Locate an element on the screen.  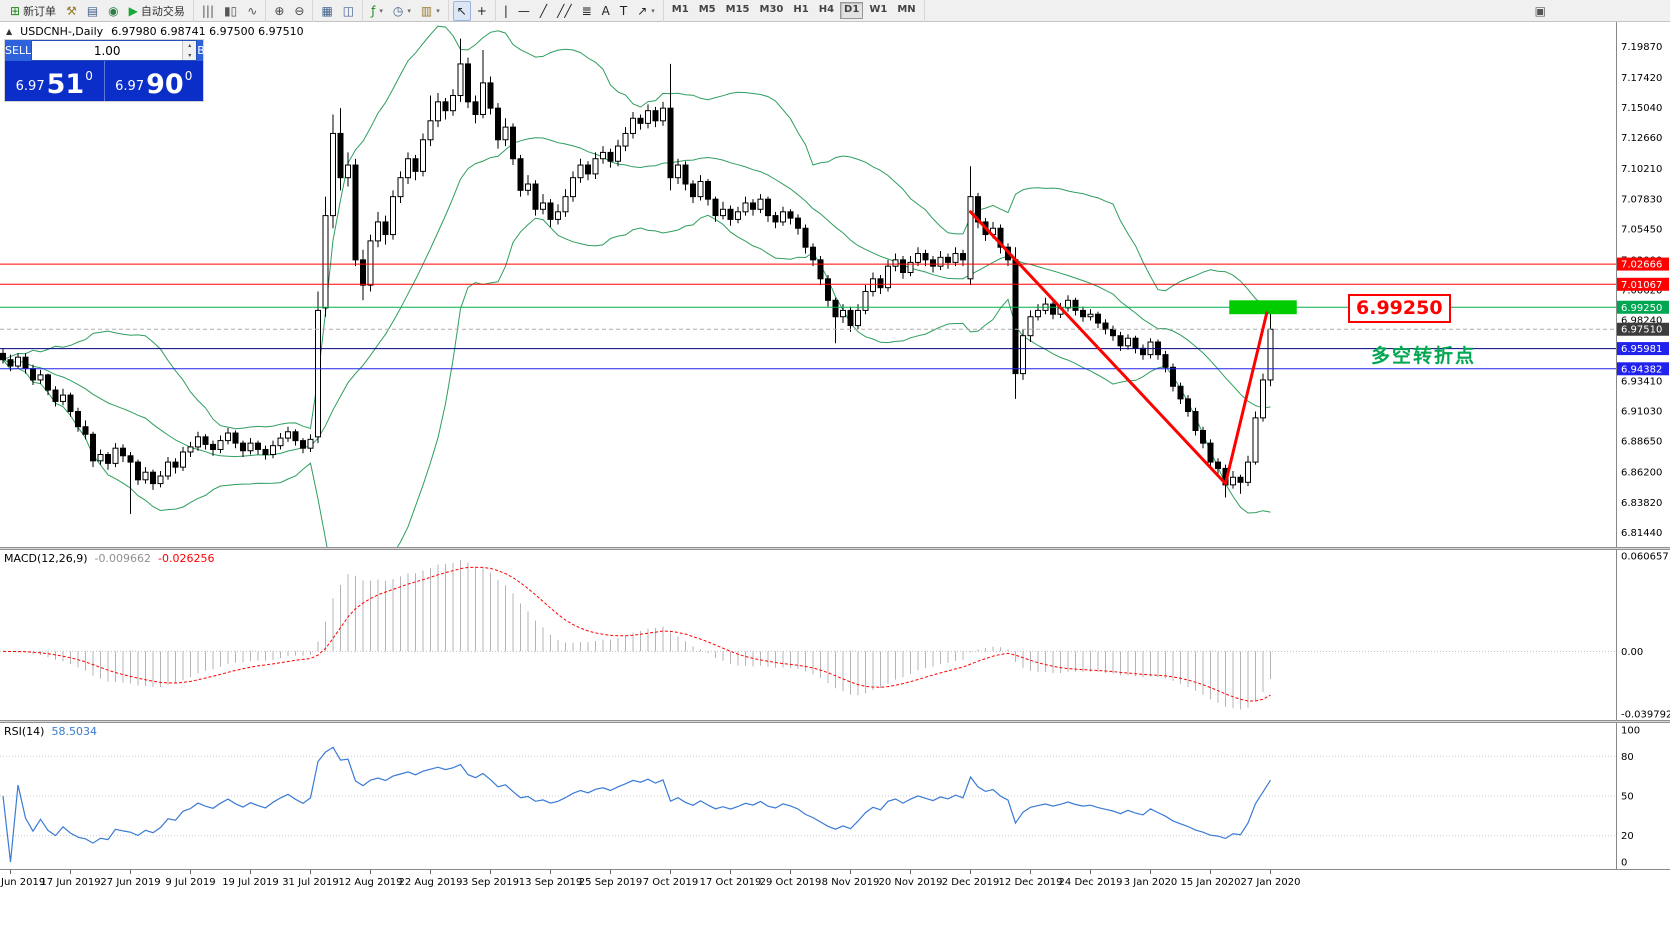
timeframe-mn-button: MN is located at coordinates (906, 10).